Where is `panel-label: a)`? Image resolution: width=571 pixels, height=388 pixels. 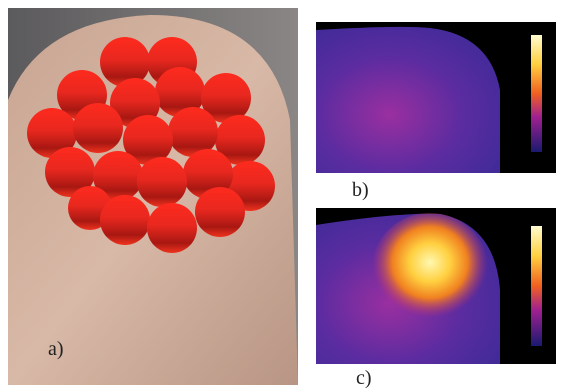
panel-label: a) is located at coordinates (56, 349).